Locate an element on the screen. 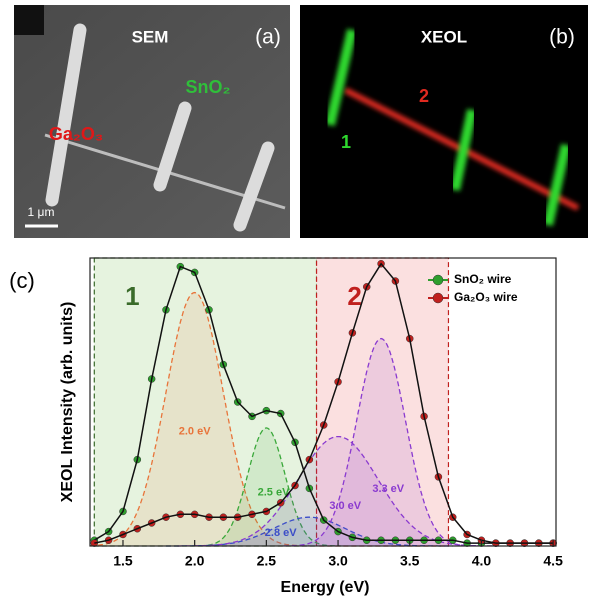 This screenshot has height=605, width=593. region-label: 1 is located at coordinates (132, 296).